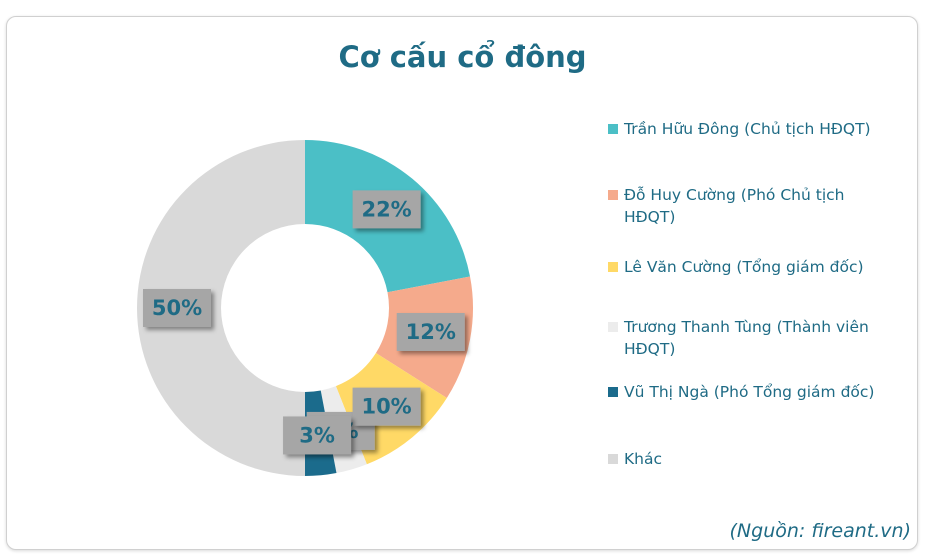 The image size is (925, 556). I want to click on legend-label: Lê Văn Cường (Tổng giám đốc), so click(744, 267).